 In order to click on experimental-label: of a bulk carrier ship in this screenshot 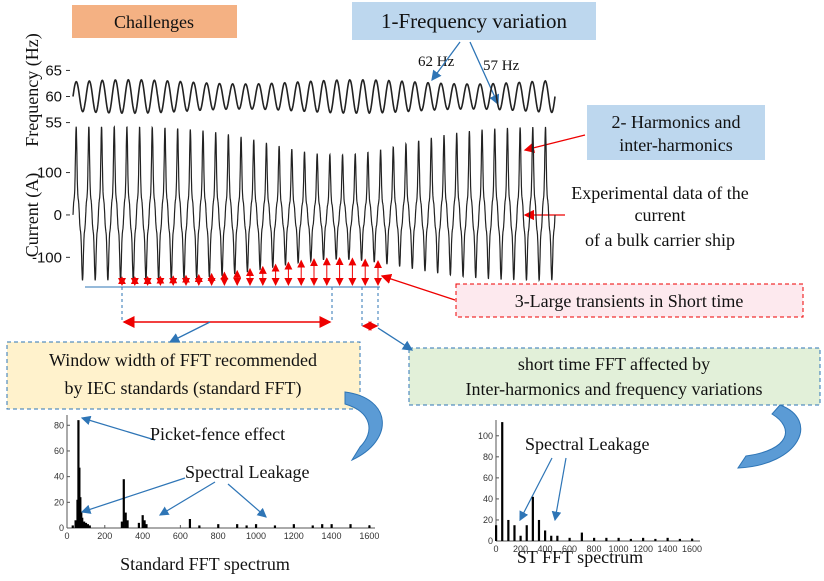, I will do `click(660, 240)`.